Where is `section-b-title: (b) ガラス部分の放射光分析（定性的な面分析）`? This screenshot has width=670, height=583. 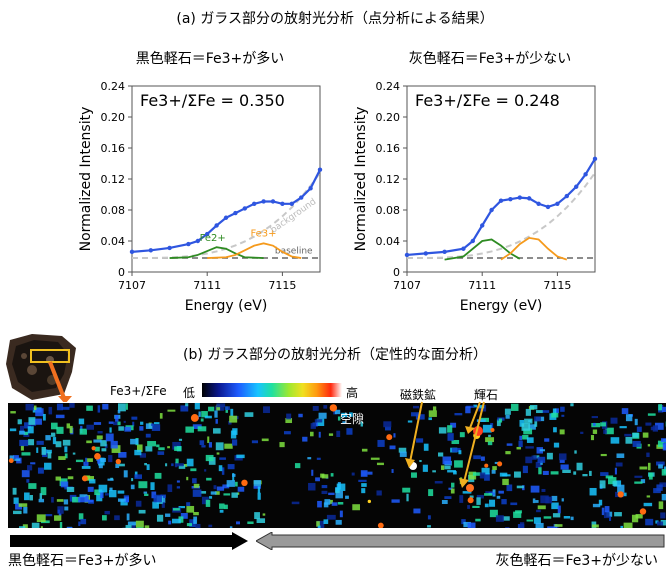
section-b-title: (b) ガラス部分の放射光分析（定性的な面分析） is located at coordinates (335, 355).